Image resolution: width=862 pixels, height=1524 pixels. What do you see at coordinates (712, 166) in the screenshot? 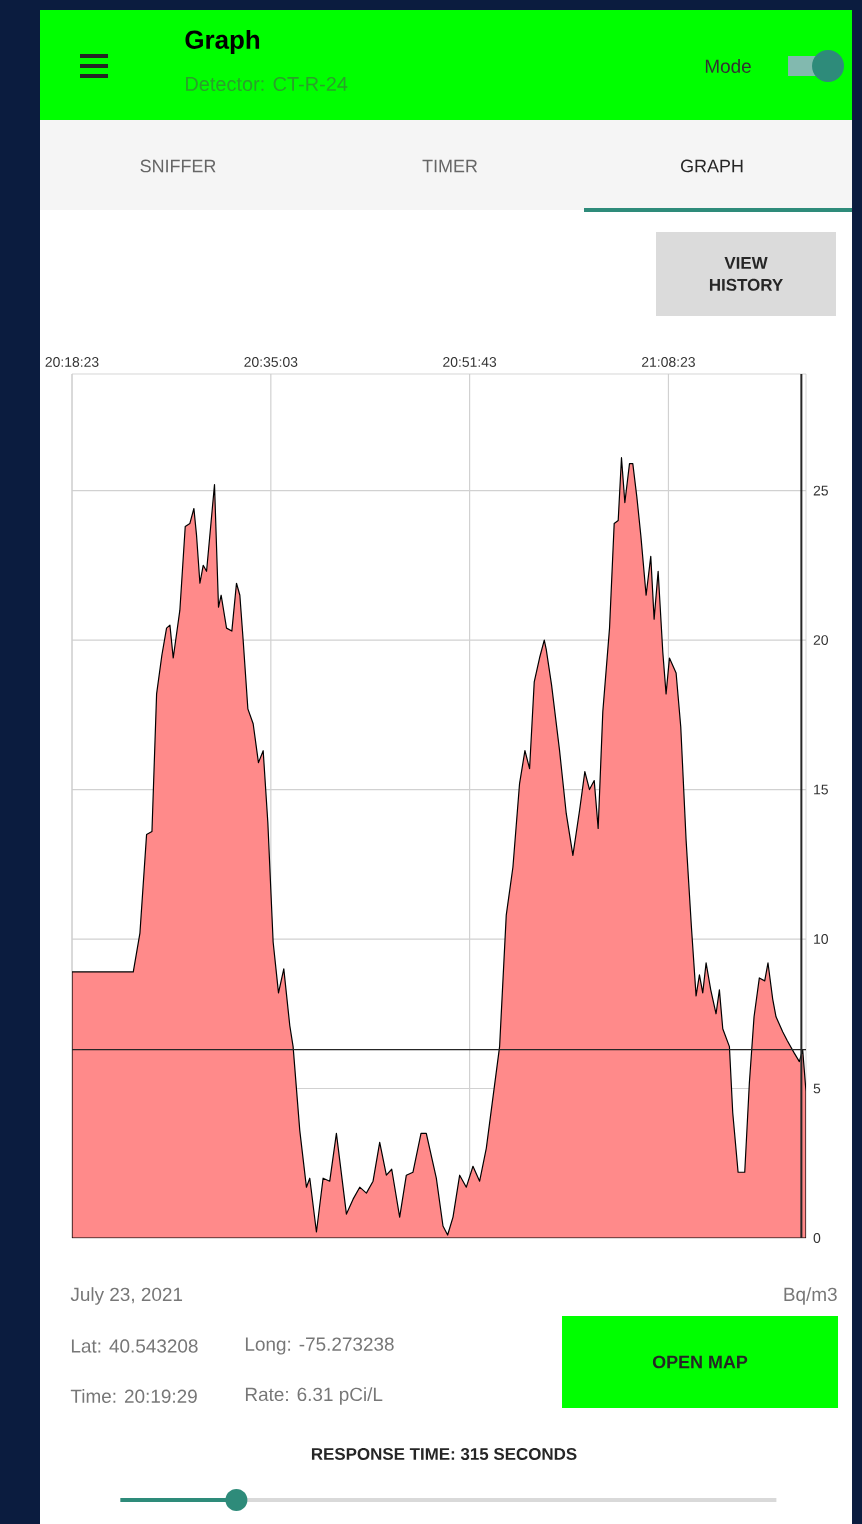
I see `text: GRAPH` at bounding box center [712, 166].